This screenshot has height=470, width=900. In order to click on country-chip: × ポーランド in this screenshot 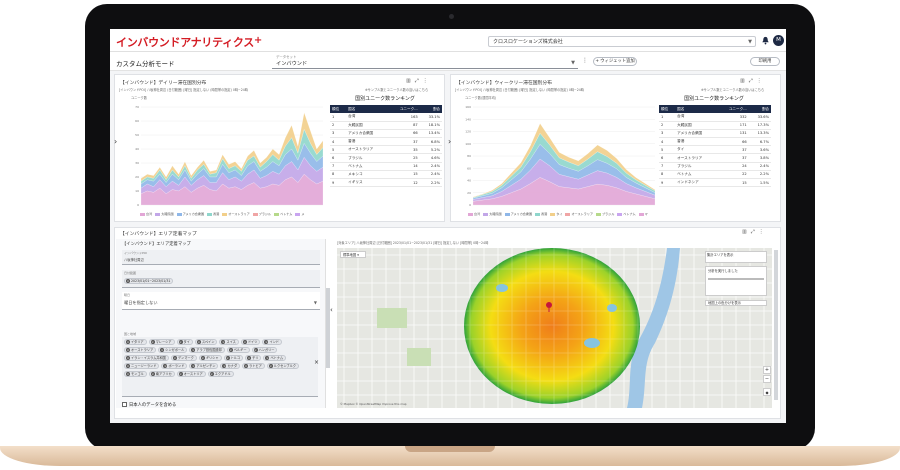, I will do `click(174, 366)`.